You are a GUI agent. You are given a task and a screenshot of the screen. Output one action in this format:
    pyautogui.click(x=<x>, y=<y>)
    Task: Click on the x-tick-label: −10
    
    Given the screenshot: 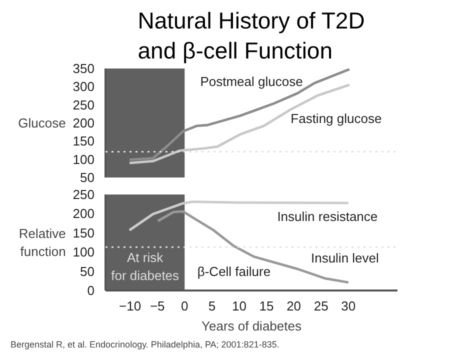 What is the action you would take?
    pyautogui.click(x=130, y=306)
    